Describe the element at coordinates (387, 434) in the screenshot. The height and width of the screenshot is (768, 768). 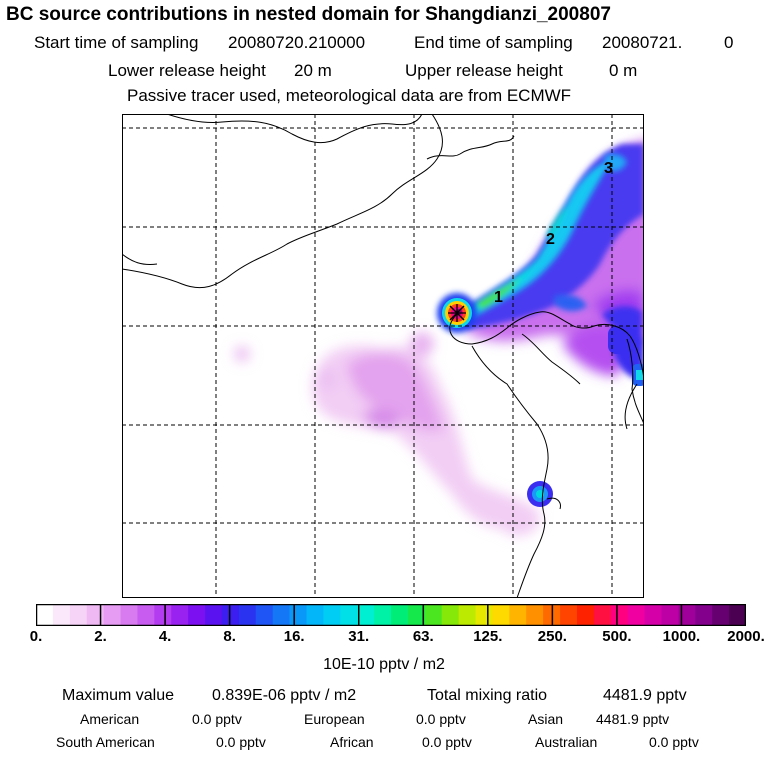
I see `plume-light` at that location.